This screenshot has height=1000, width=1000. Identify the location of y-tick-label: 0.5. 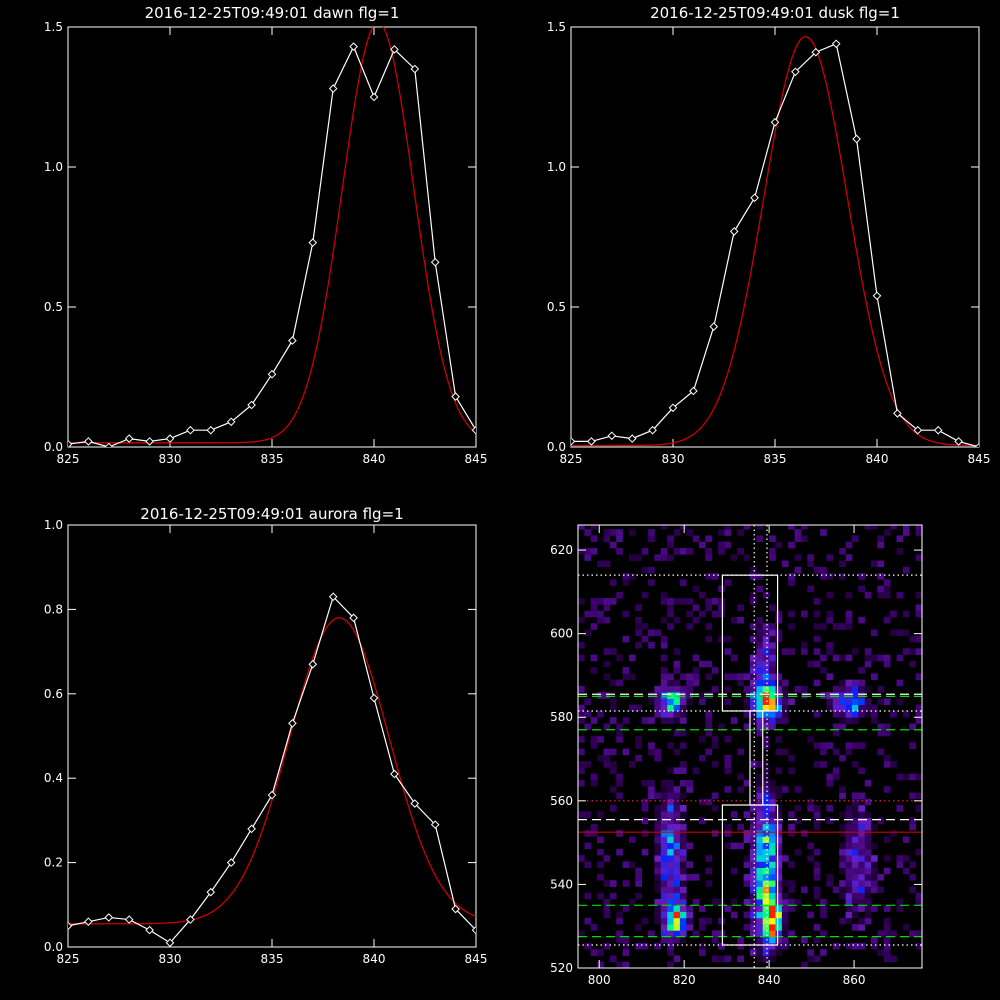
(556, 307).